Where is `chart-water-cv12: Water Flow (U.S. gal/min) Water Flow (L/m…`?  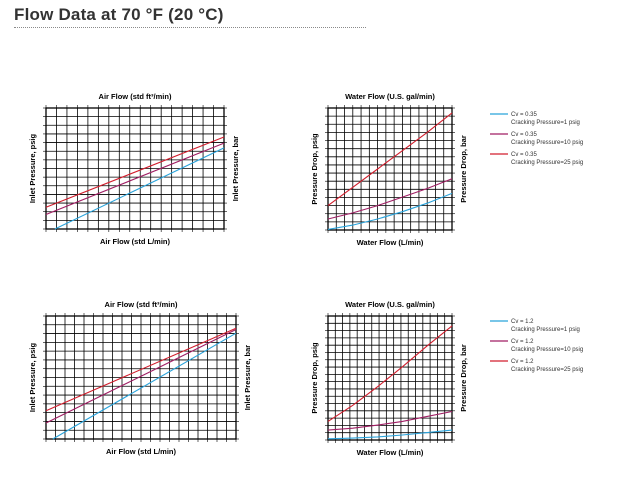
chart-water-cv12: Water Flow (U.S. gal/min) Water Flow (L/m… is located at coordinates (389, 378).